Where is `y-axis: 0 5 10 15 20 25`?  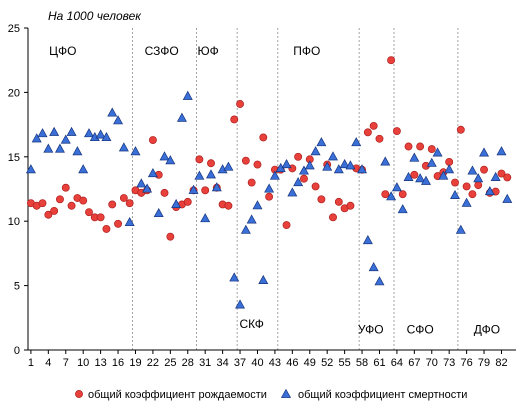
y-axis: 0 5 10 15 20 25 is located at coordinates (18, 190).